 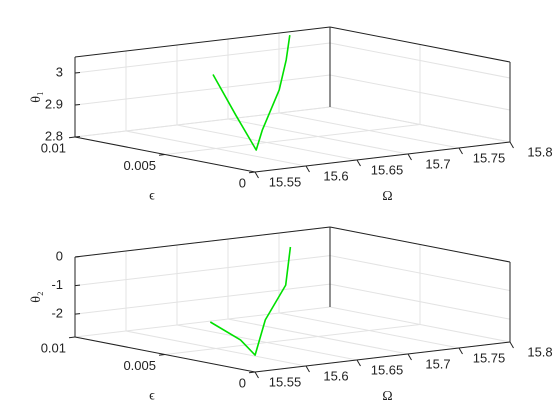 What do you see at coordinates (54, 135) in the screenshot?
I see `z-tick-label: 2.8` at bounding box center [54, 135].